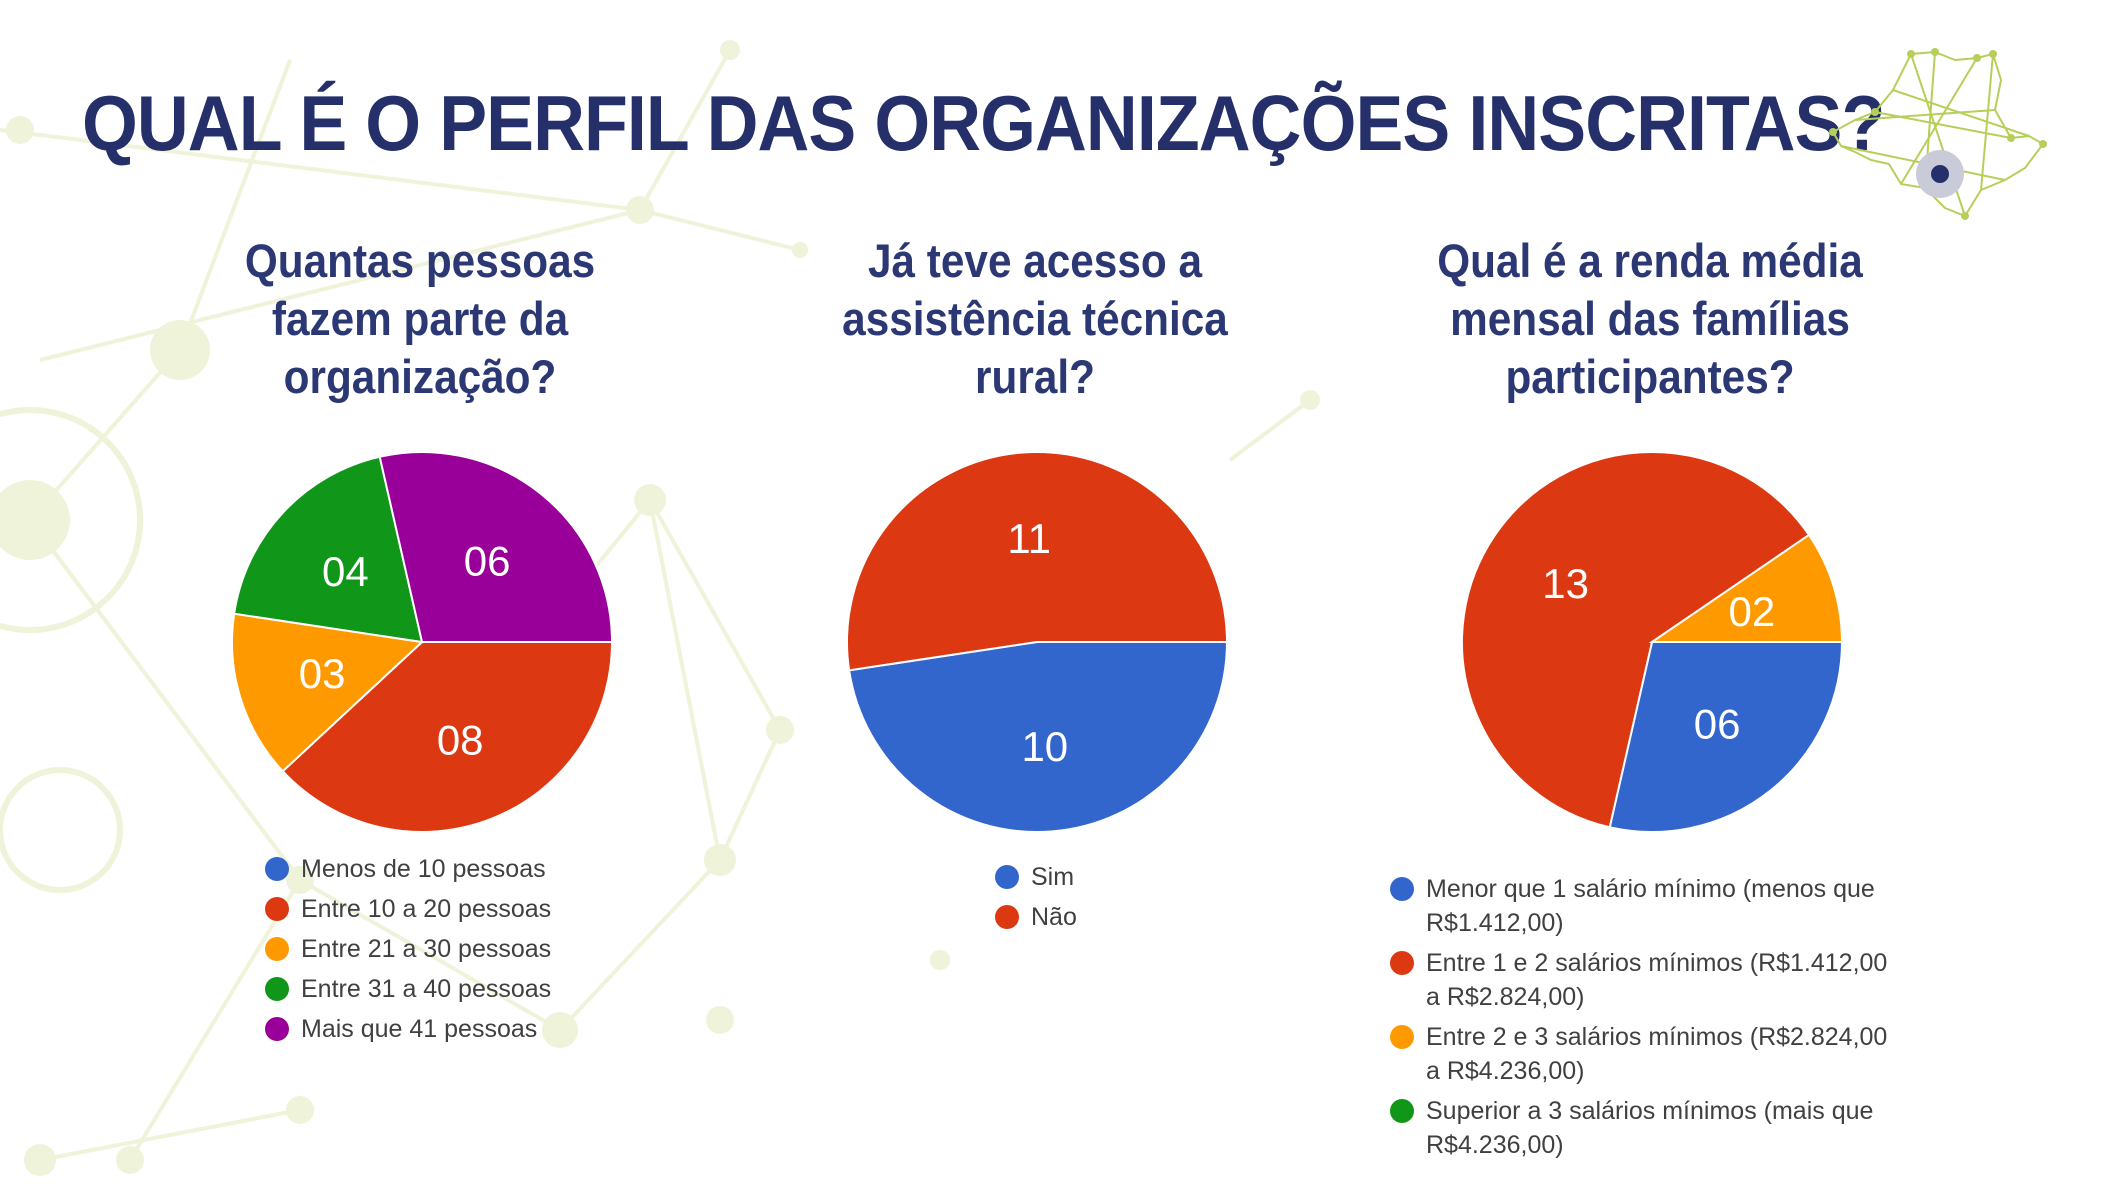 The height and width of the screenshot is (1186, 2110). I want to click on legend-item-entre-10-a-20-pessoas: Entre 10 a 20 pessoas, so click(445, 909).